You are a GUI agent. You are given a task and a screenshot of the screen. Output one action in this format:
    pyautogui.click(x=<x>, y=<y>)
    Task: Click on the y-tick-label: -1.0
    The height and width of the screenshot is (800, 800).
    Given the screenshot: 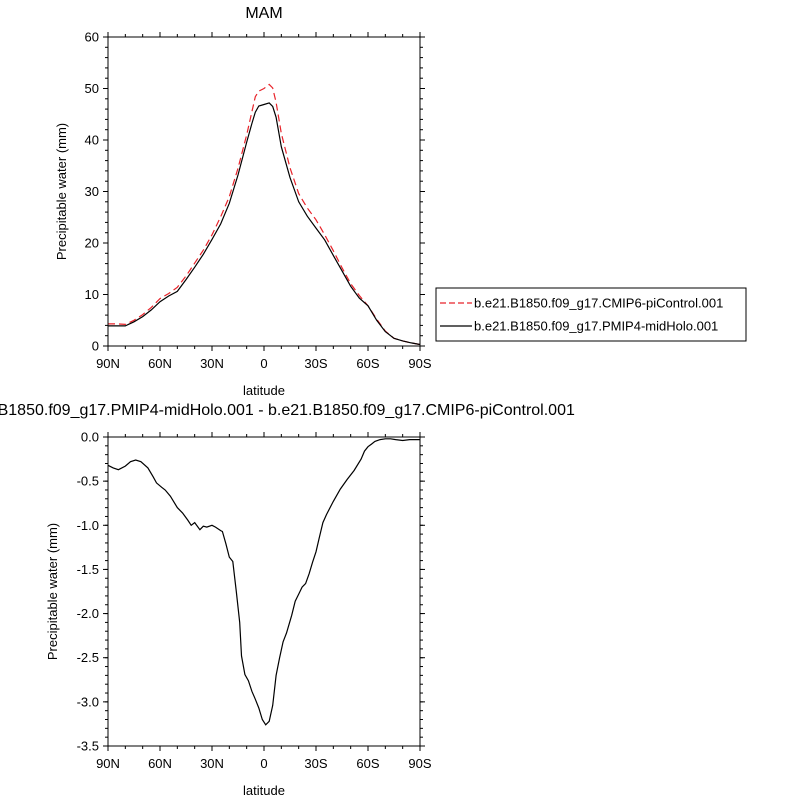 What is the action you would take?
    pyautogui.click(x=88, y=525)
    